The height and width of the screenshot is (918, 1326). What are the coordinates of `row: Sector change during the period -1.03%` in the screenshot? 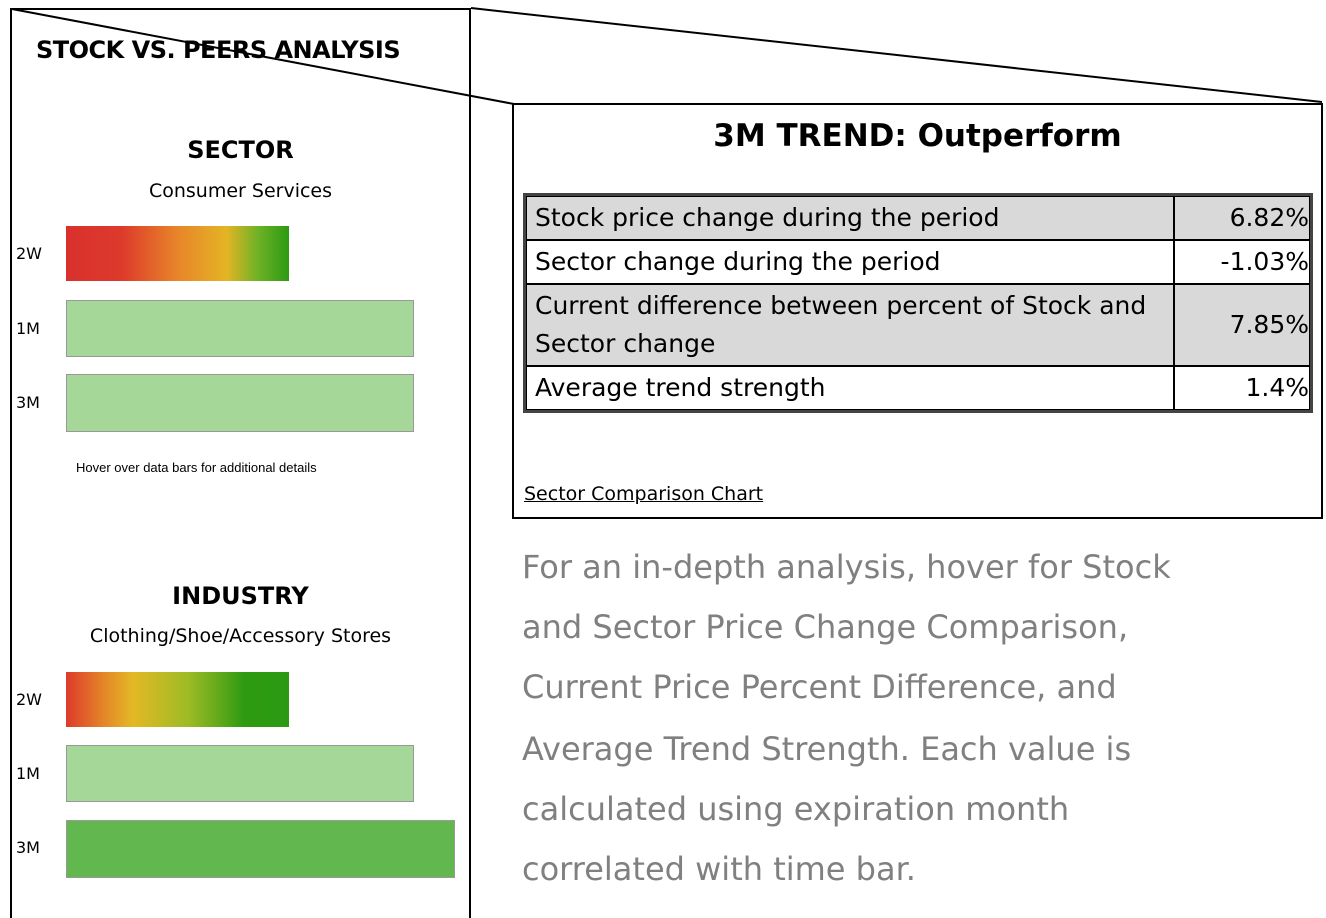 It's located at (918, 262).